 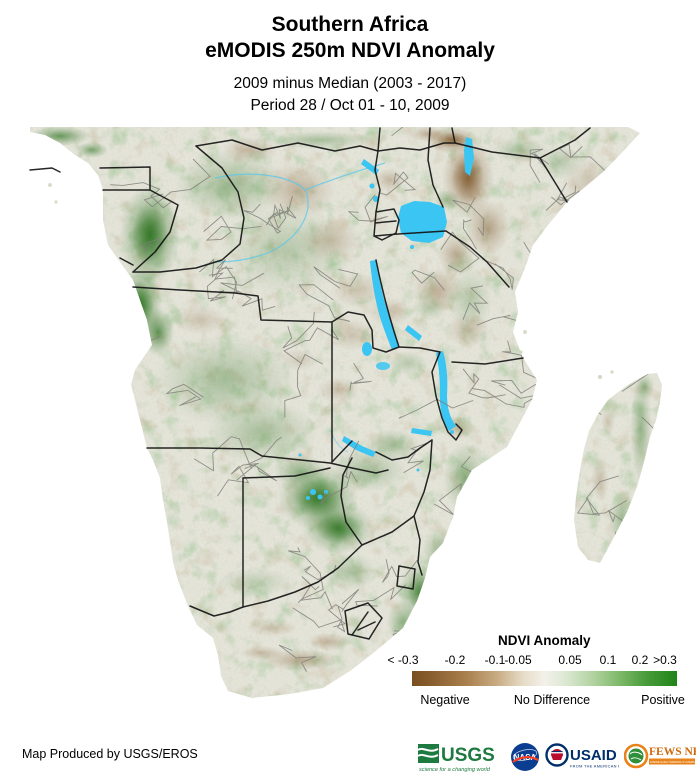 I want to click on usgs-wave-icon, so click(x=428, y=753).